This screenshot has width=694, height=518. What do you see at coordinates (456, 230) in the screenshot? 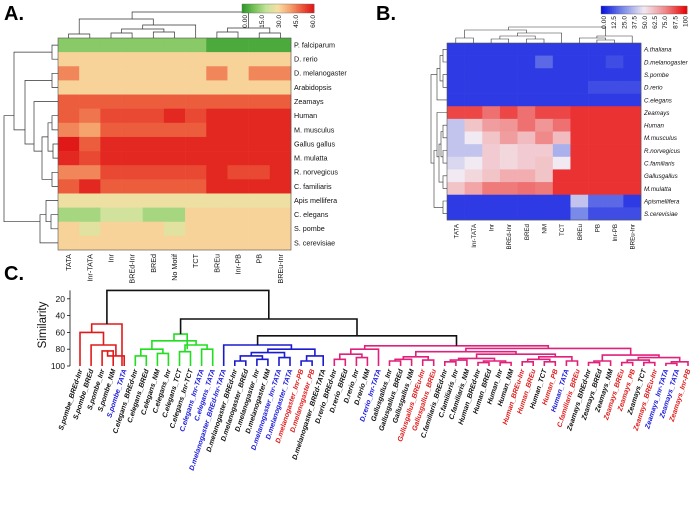
I see `heatmap-column-label: TATA` at bounding box center [456, 230].